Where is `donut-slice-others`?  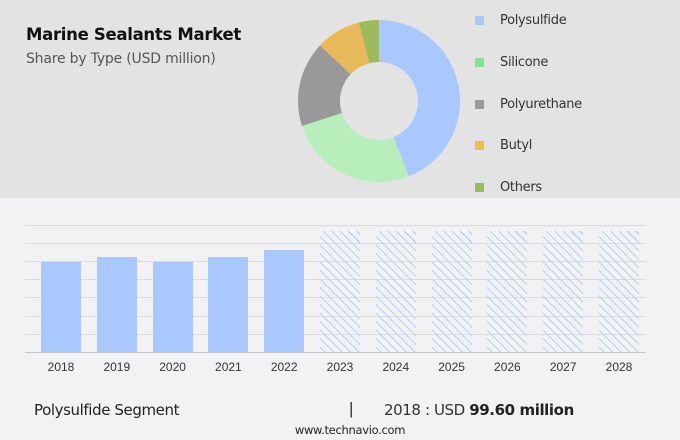
donut-slice-others is located at coordinates (368, 42).